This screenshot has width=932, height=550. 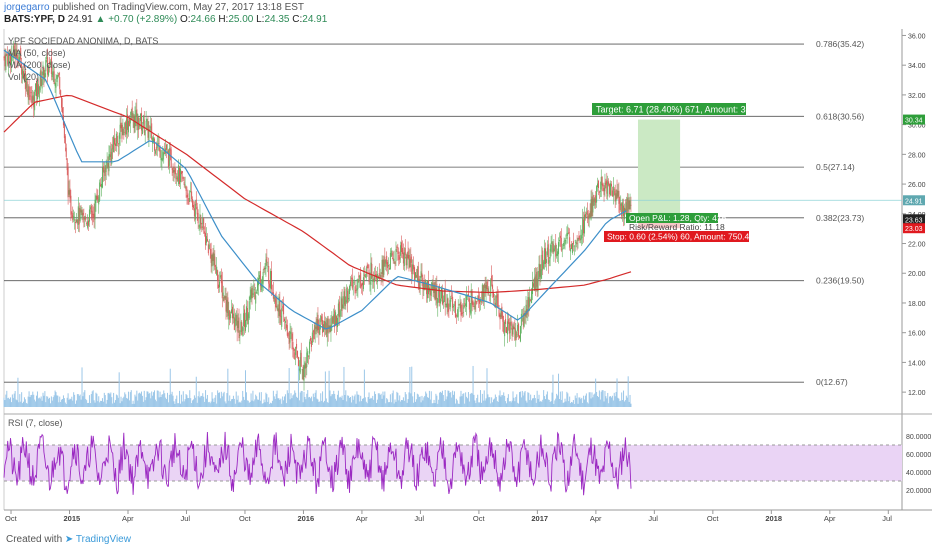 I want to click on target-zone, so click(x=659, y=169).